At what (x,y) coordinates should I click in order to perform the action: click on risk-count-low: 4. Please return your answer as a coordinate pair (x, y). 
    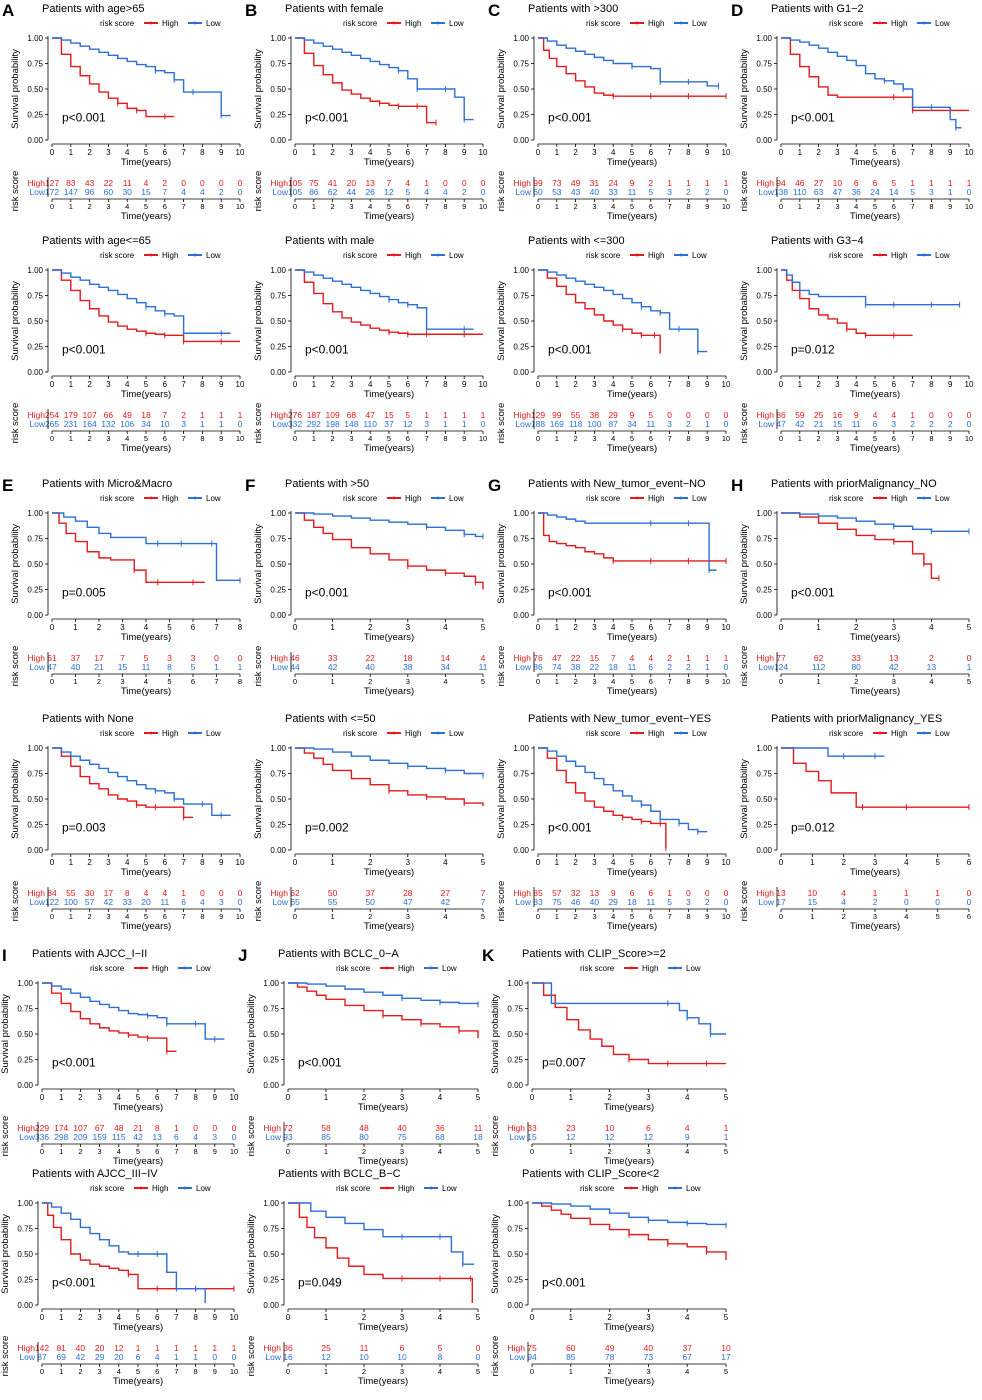
    Looking at the image, I should click on (195, 1137).